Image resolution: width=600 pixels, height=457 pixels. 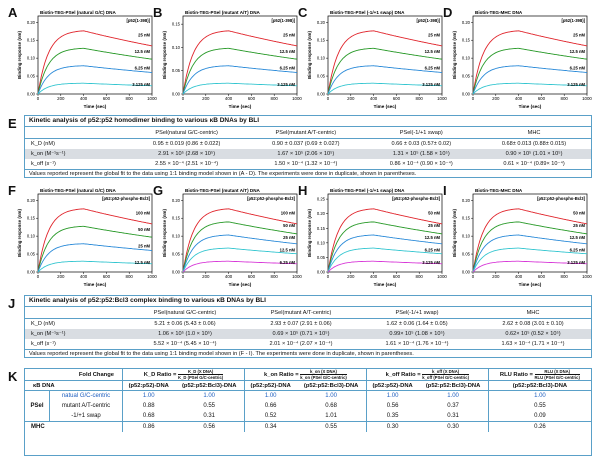 What do you see at coordinates (158, 12) in the screenshot?
I see `panel-letter-b: B` at bounding box center [158, 12].